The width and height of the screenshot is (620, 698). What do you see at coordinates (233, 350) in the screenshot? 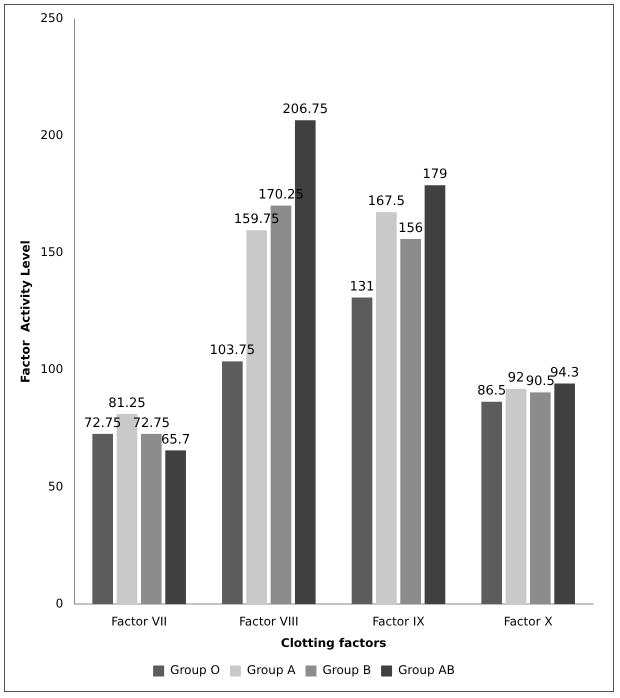
I see `data-label: 103.75` at bounding box center [233, 350].